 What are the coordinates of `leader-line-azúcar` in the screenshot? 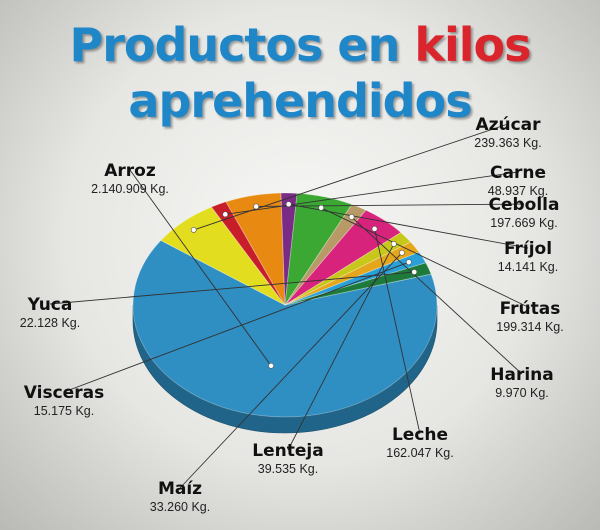 It's located at (351, 177).